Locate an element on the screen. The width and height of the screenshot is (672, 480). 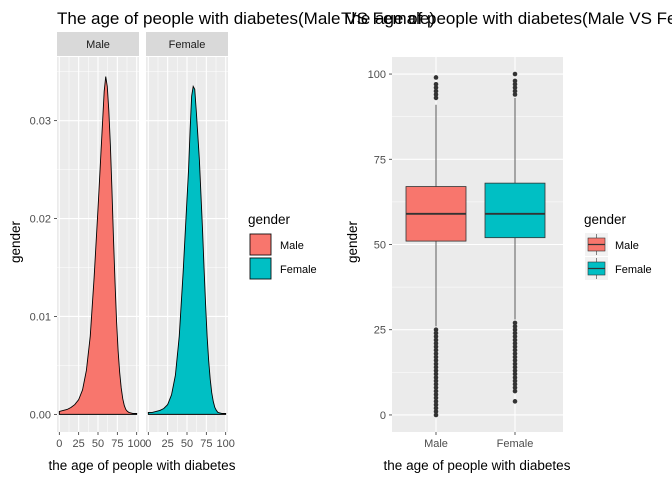
box-legend: gender Male Female is located at coordinates (618, 246).